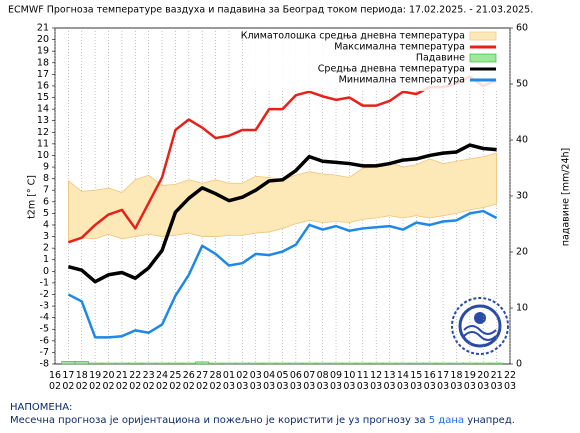 Image resolution: width=580 pixels, height=433 pixels. I want to click on x-tick-label: 20 02, so click(108, 381).